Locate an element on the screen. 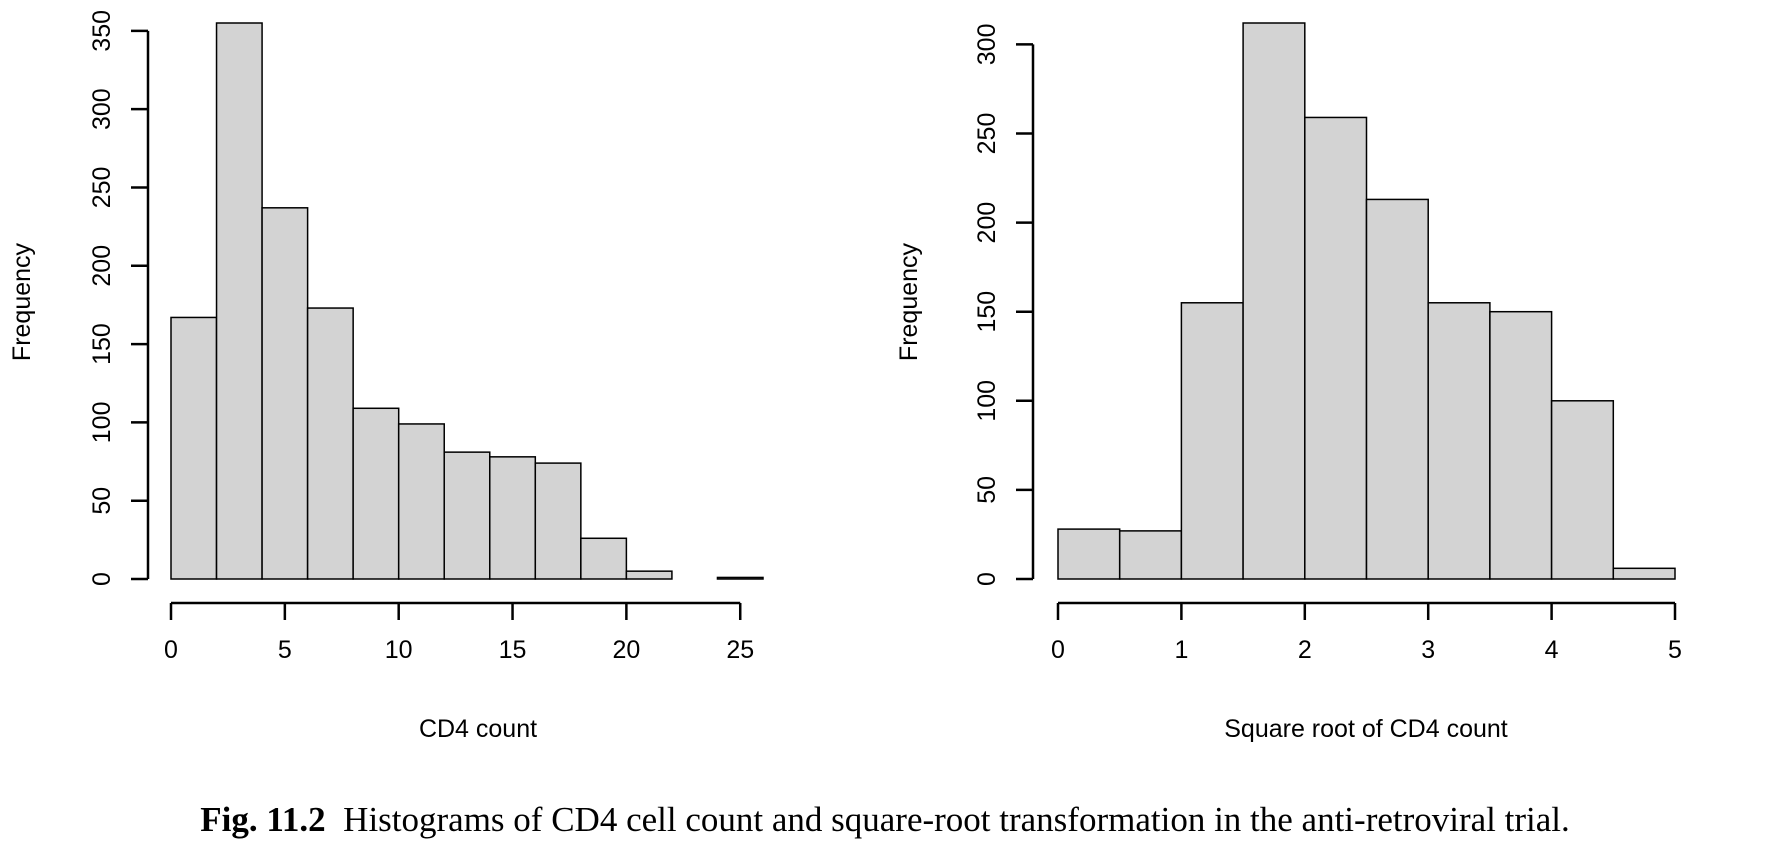 Image resolution: width=1770 pixels, height=867 pixels. caption-label: Fig. 11.2 is located at coordinates (263, 819).